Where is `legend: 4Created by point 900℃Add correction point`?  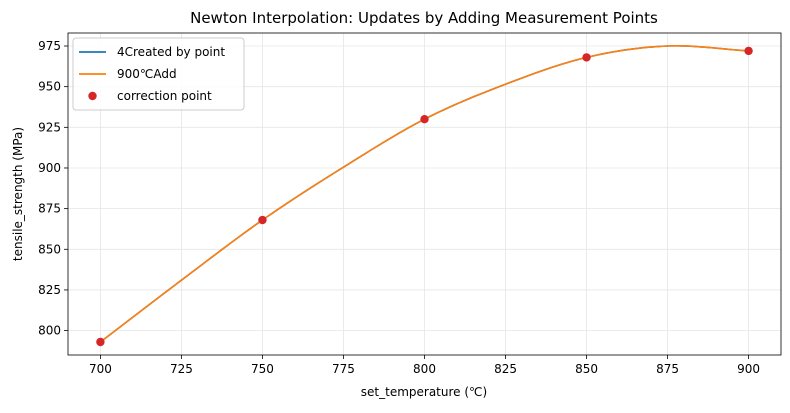 legend: 4Created by point 900℃Add correction point is located at coordinates (158, 74).